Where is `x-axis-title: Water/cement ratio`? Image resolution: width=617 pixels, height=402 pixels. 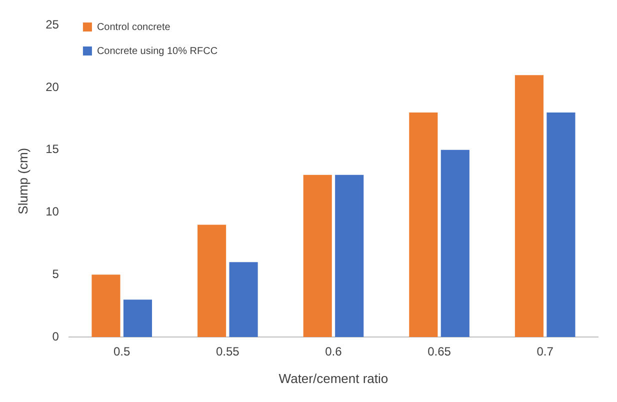
x-axis-title: Water/cement ratio is located at coordinates (333, 378).